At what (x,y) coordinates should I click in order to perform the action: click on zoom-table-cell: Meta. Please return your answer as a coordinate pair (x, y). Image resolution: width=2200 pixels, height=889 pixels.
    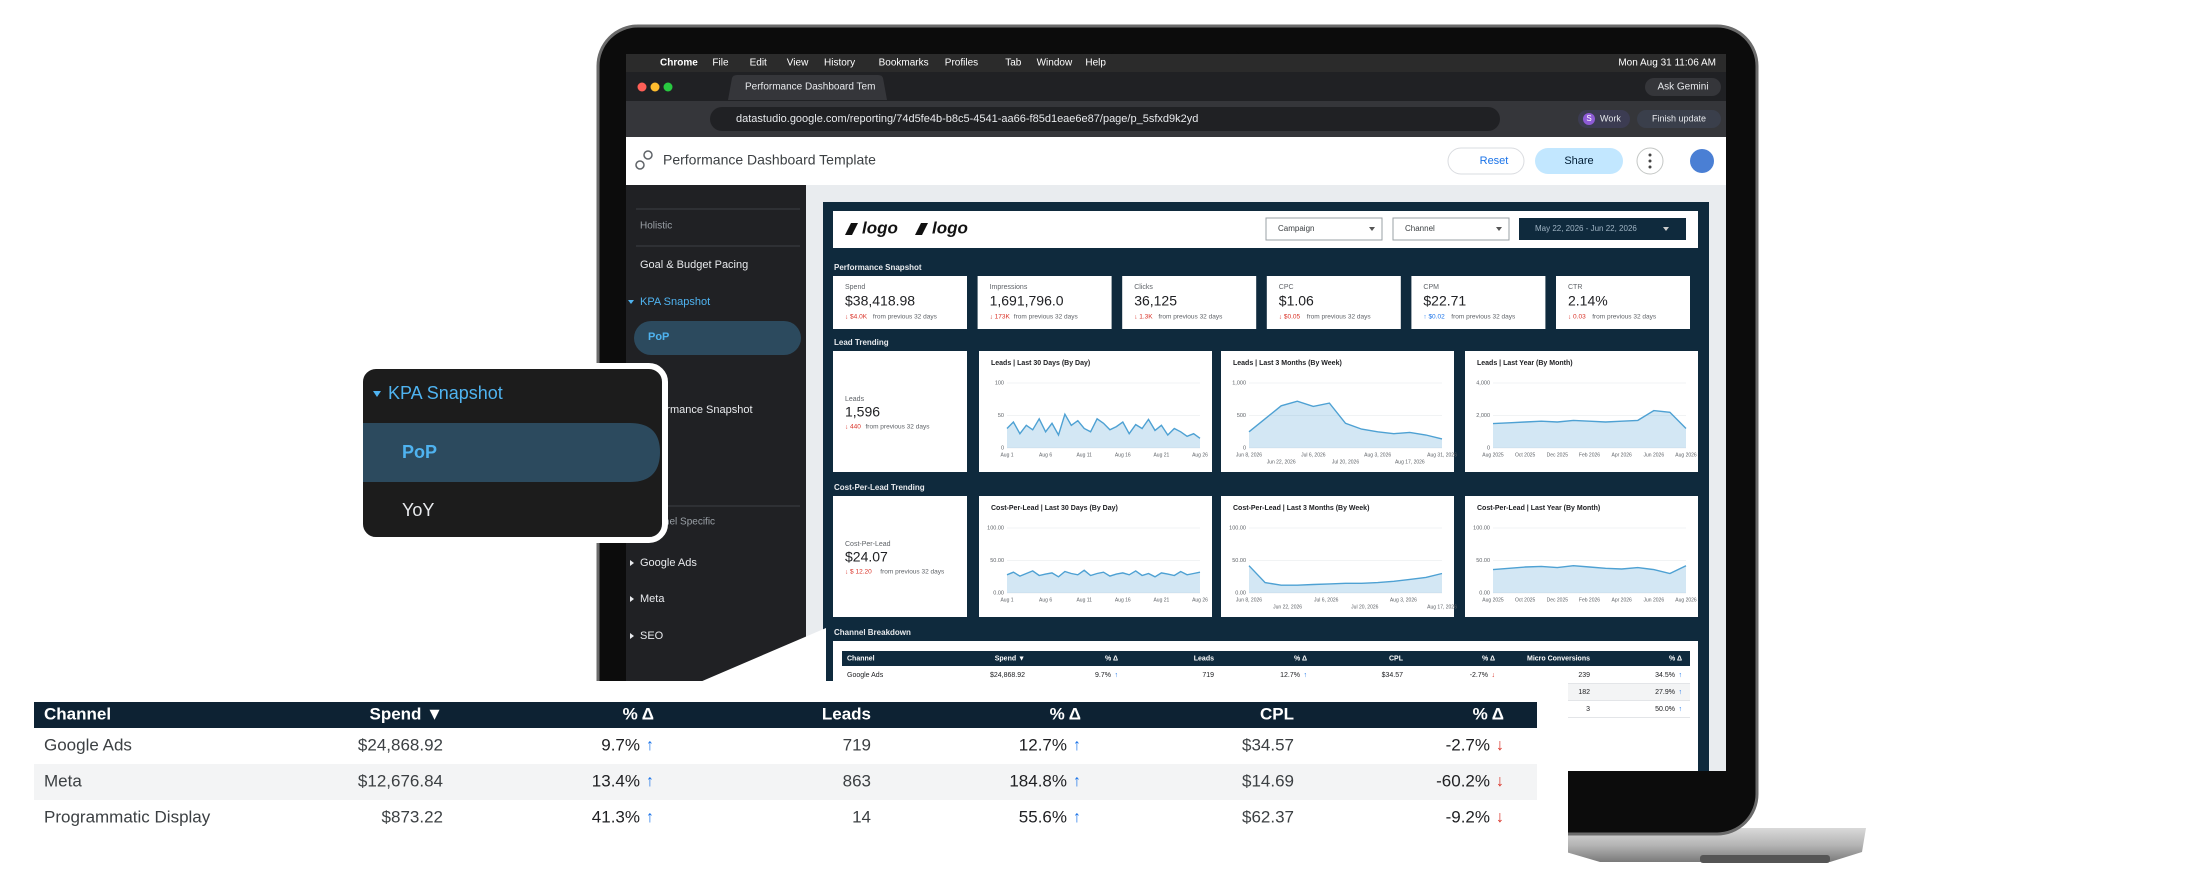
    Looking at the image, I should click on (63, 780).